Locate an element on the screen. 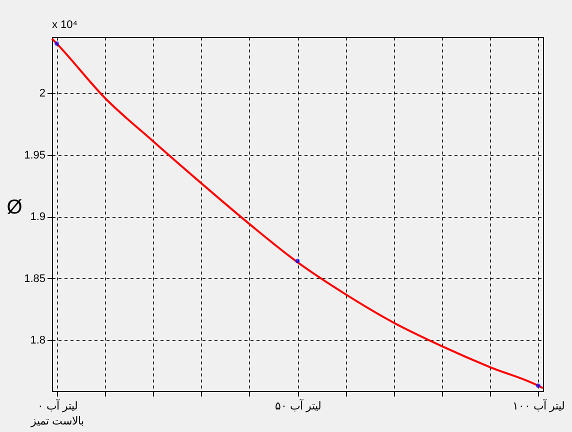 This screenshot has height=432, width=572. x-tick-label: ۰ لیتر آب بالاست تمیز is located at coordinates (57, 414).